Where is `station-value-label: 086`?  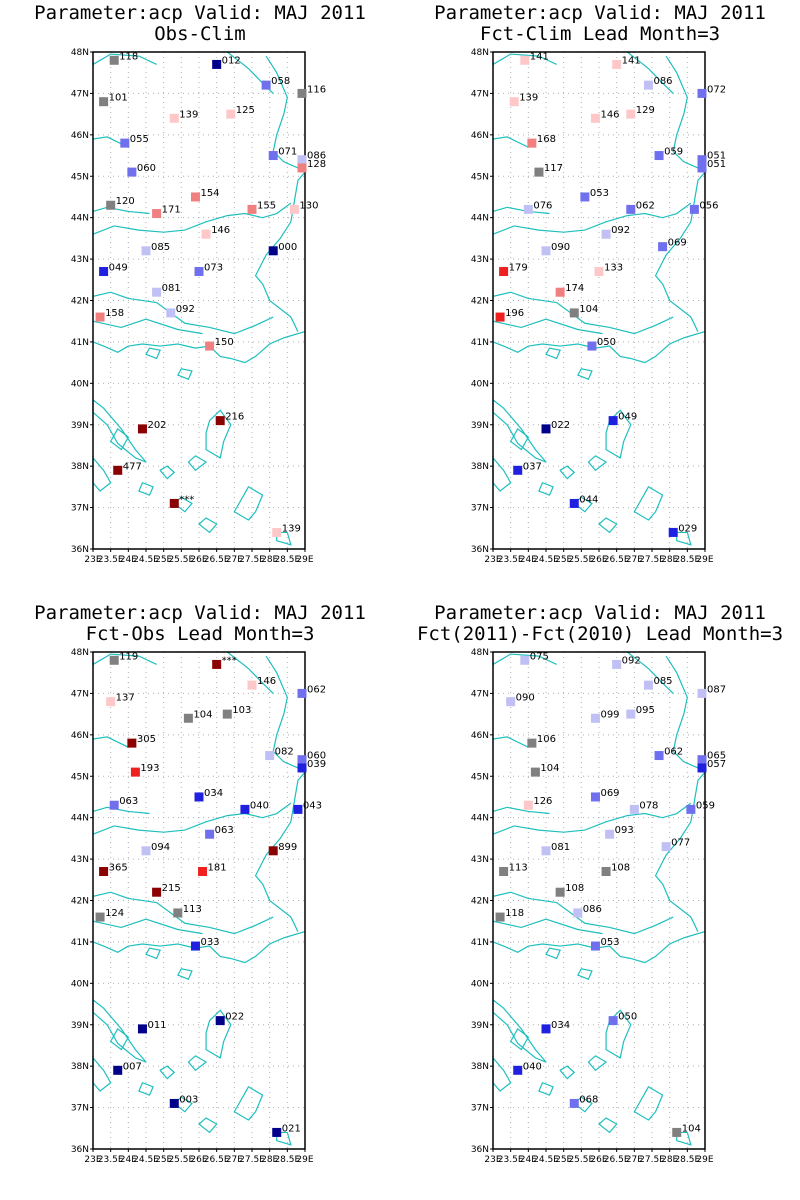
station-value-label: 086 is located at coordinates (316, 156).